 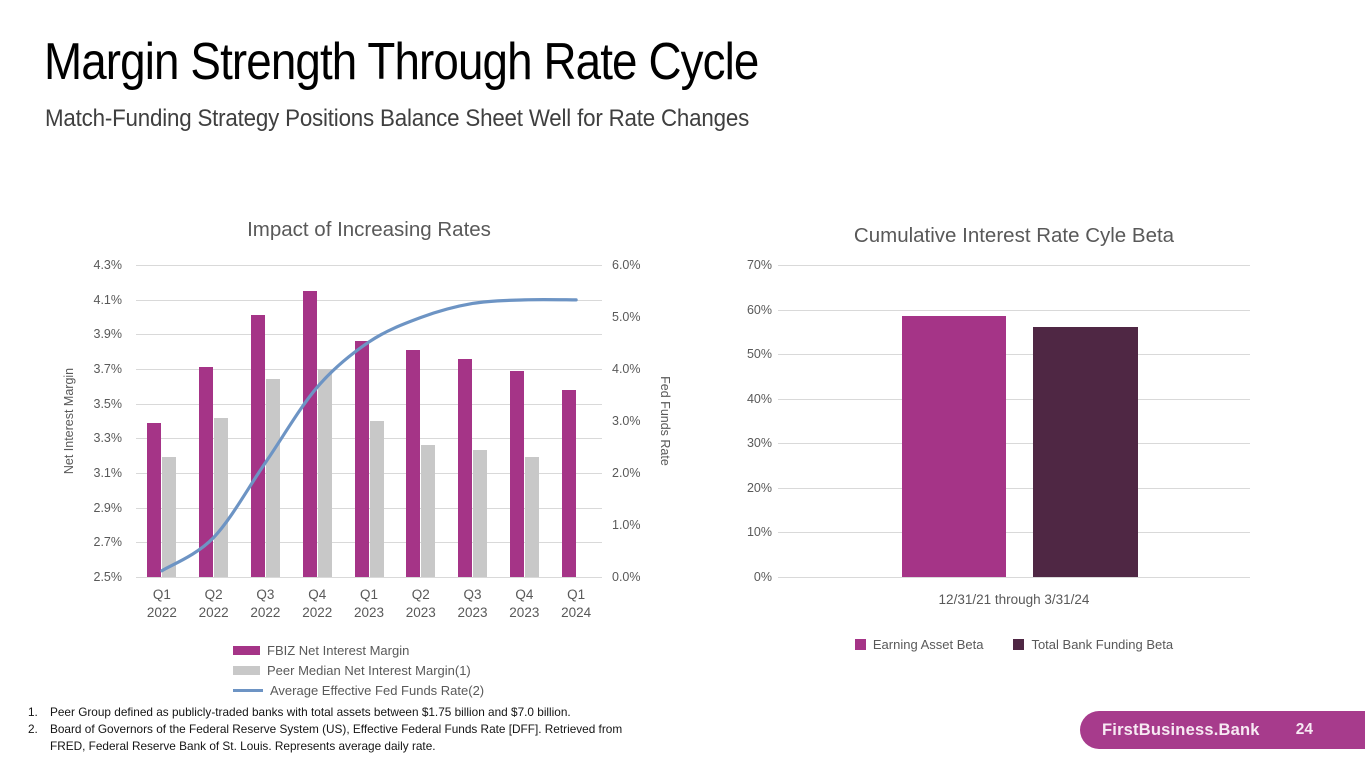 What do you see at coordinates (69, 421) in the screenshot?
I see `left-axis-title: Net Interest Margin` at bounding box center [69, 421].